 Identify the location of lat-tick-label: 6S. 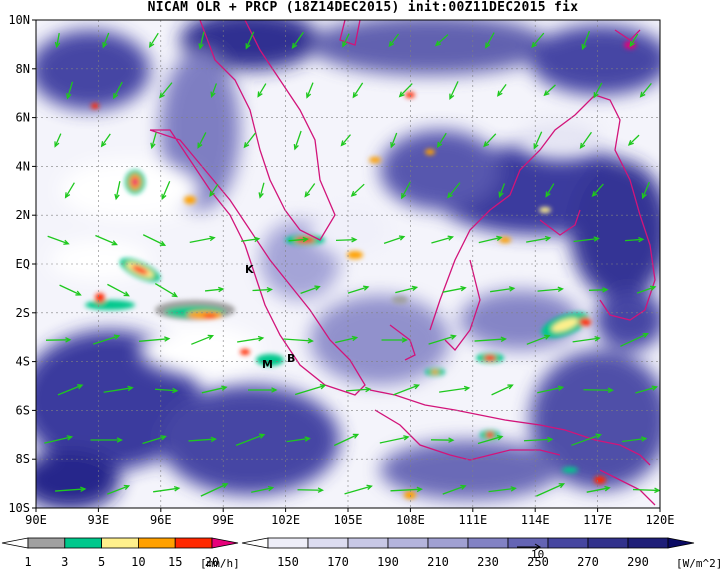
(23, 410).